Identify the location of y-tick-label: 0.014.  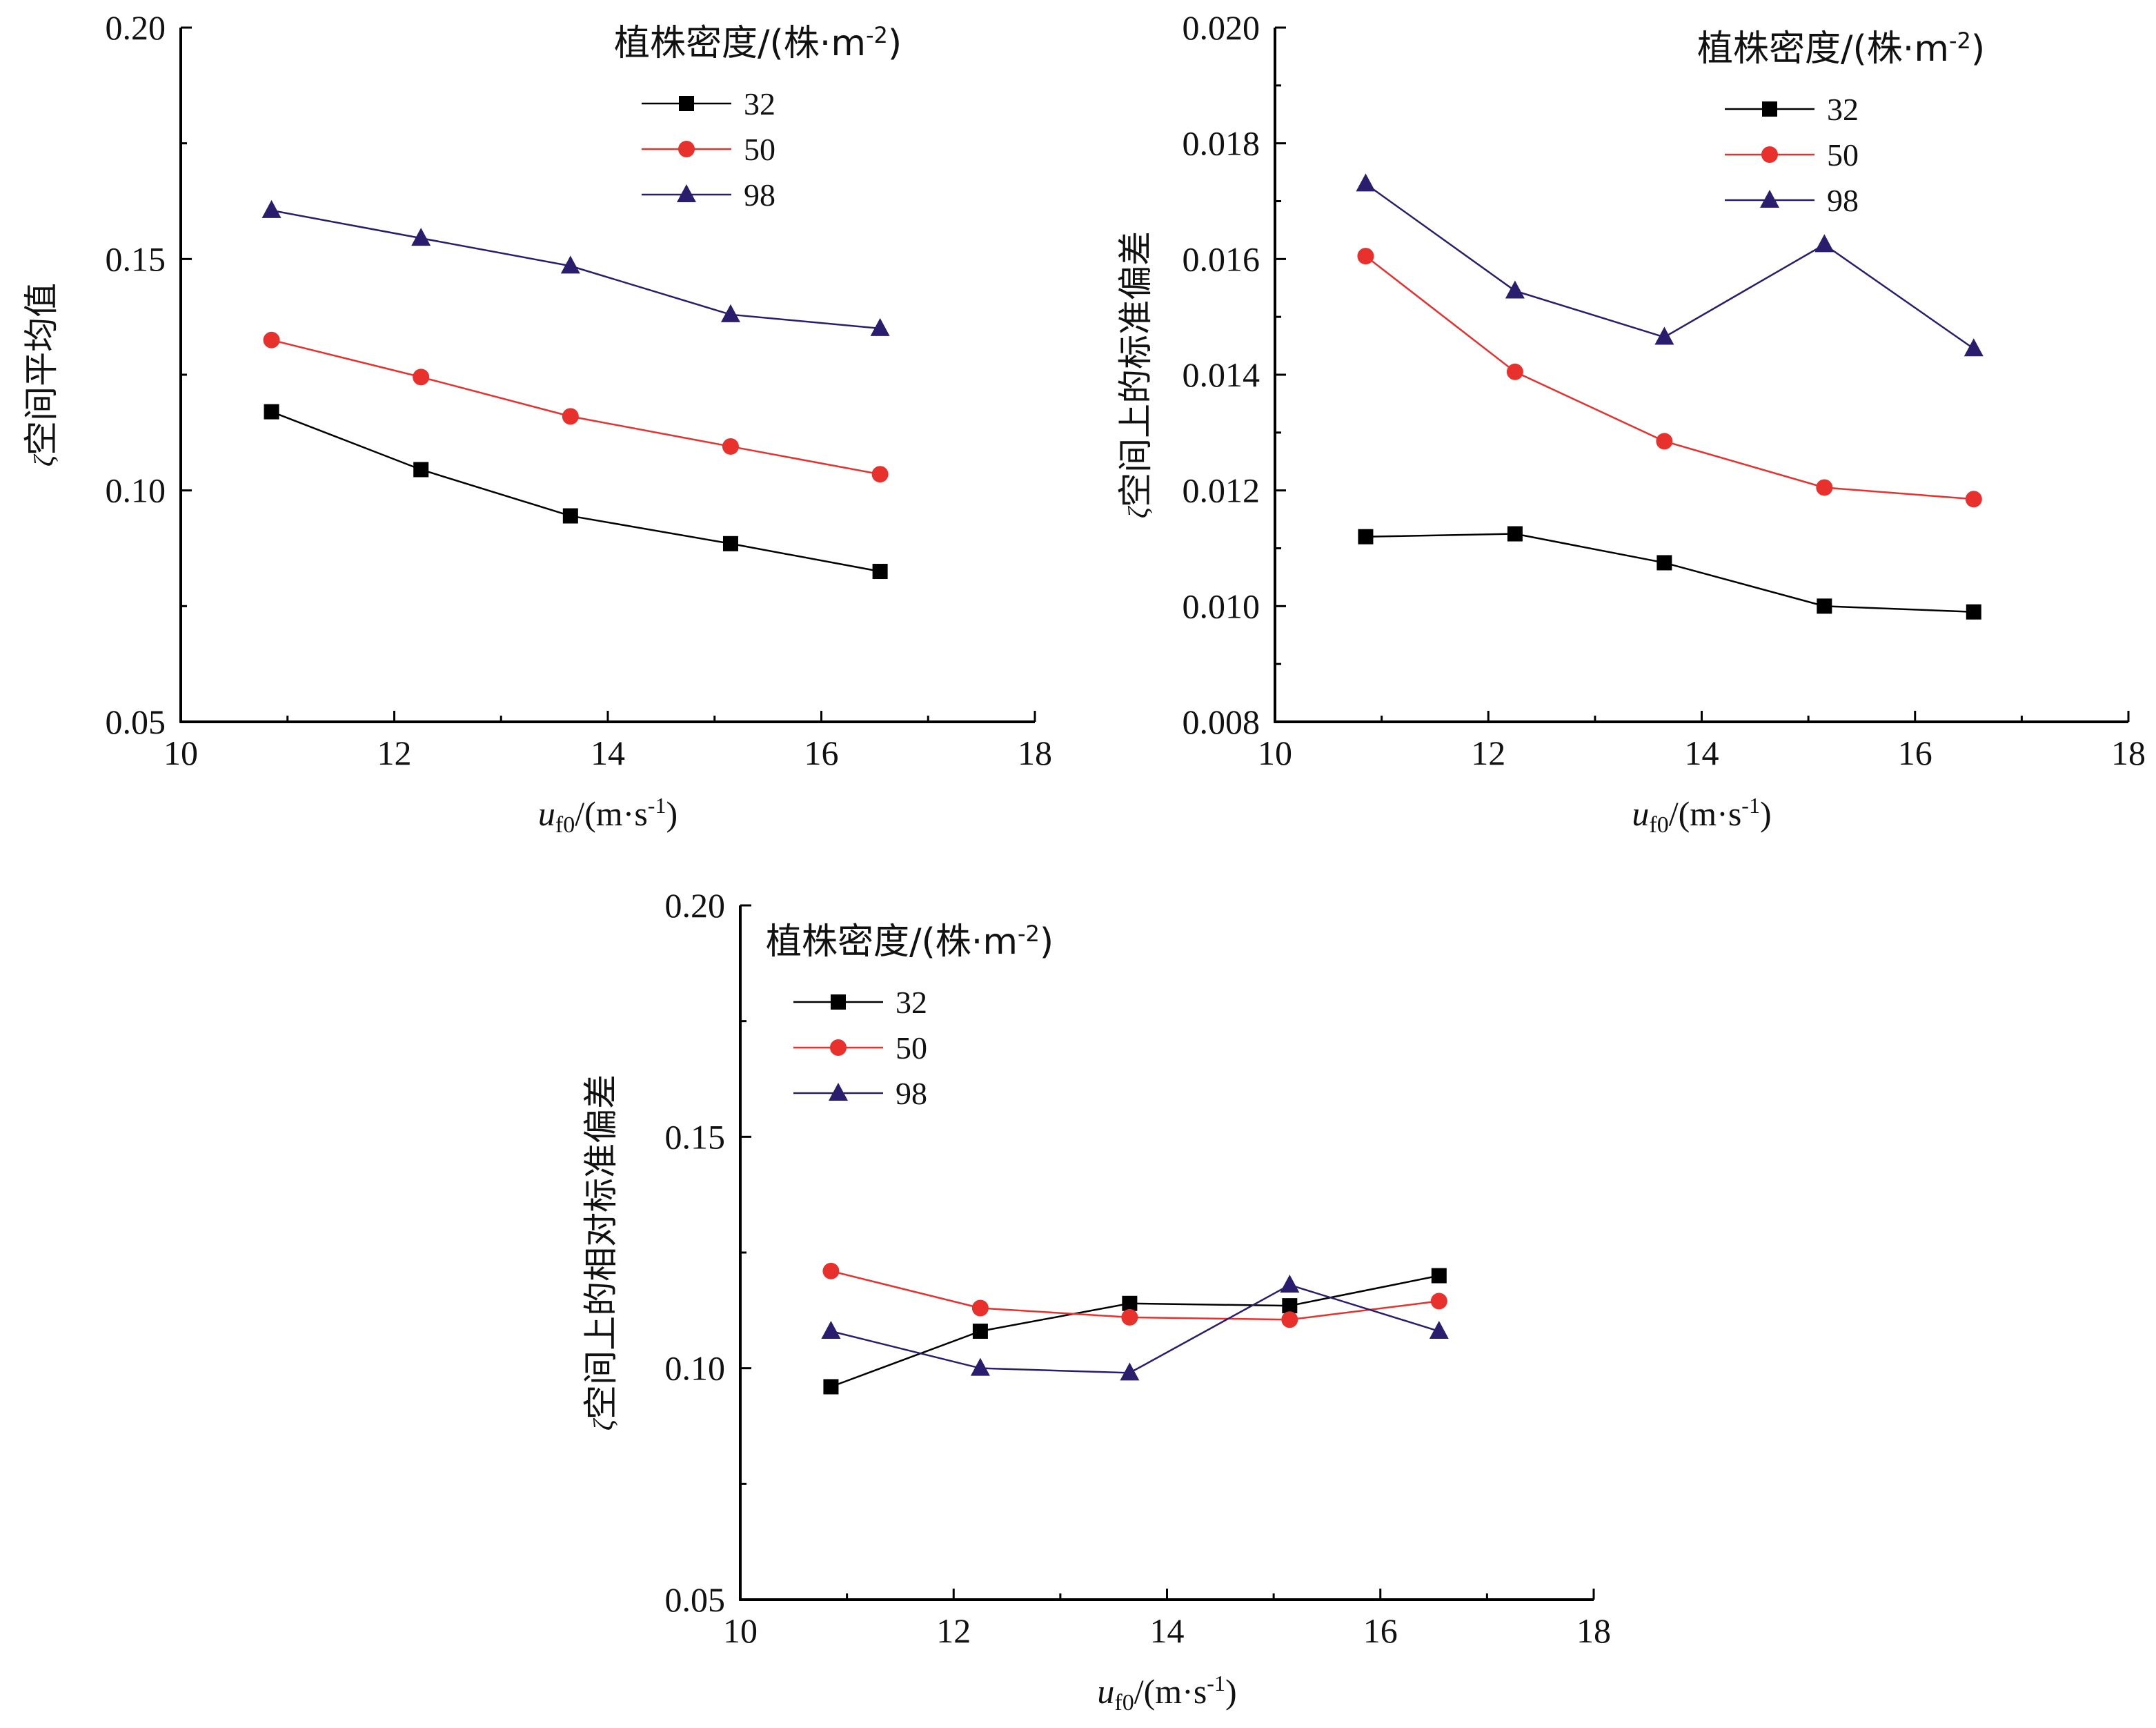
(1221, 374).